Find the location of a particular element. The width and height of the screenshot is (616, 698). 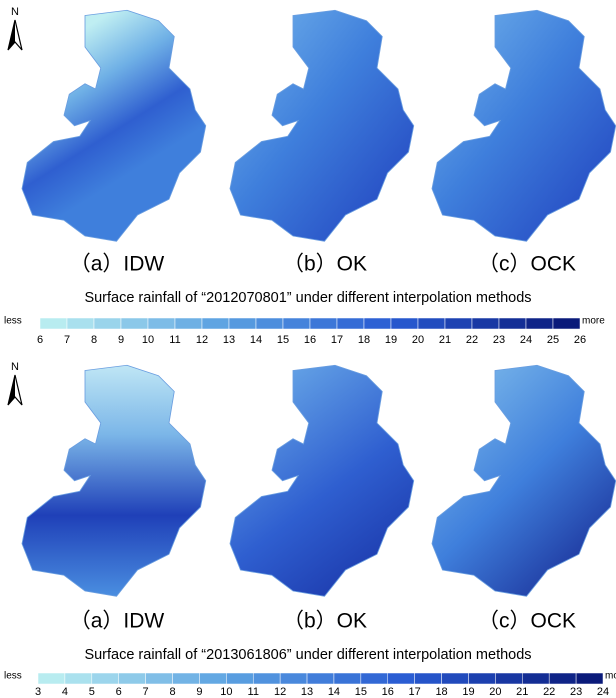

legend-tick: 8 is located at coordinates (172, 692).